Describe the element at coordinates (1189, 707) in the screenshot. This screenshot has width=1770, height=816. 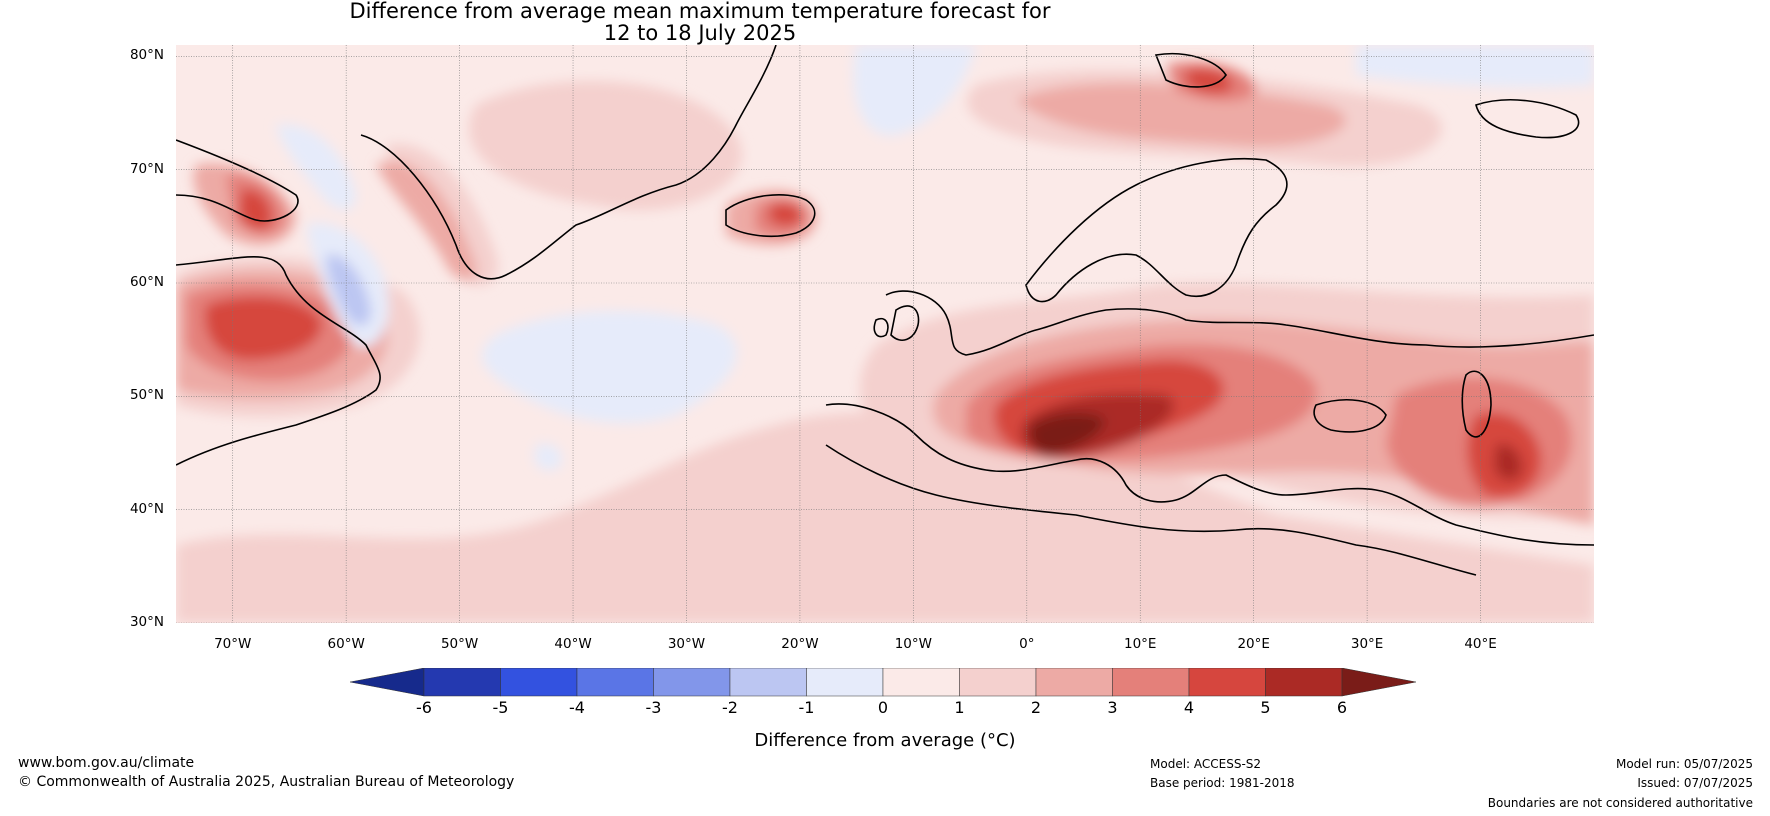
I see `colorbar-tick-label: 4` at that location.